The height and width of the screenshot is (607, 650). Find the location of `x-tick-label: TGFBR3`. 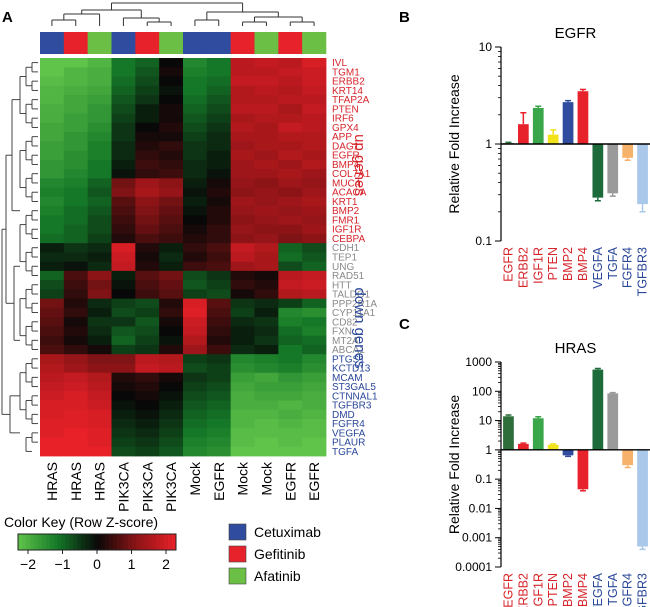

x-tick-label: TGFBR3 is located at coordinates (643, 271).